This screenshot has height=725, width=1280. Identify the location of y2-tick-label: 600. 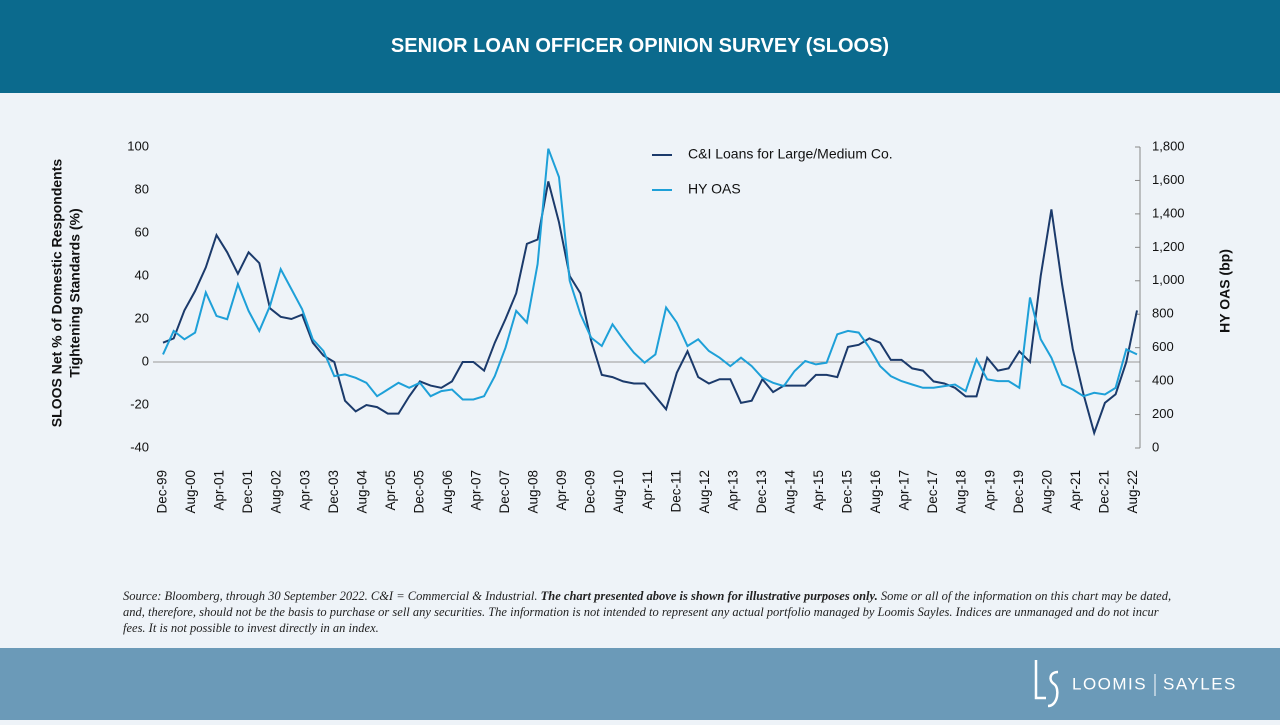
(1163, 346).